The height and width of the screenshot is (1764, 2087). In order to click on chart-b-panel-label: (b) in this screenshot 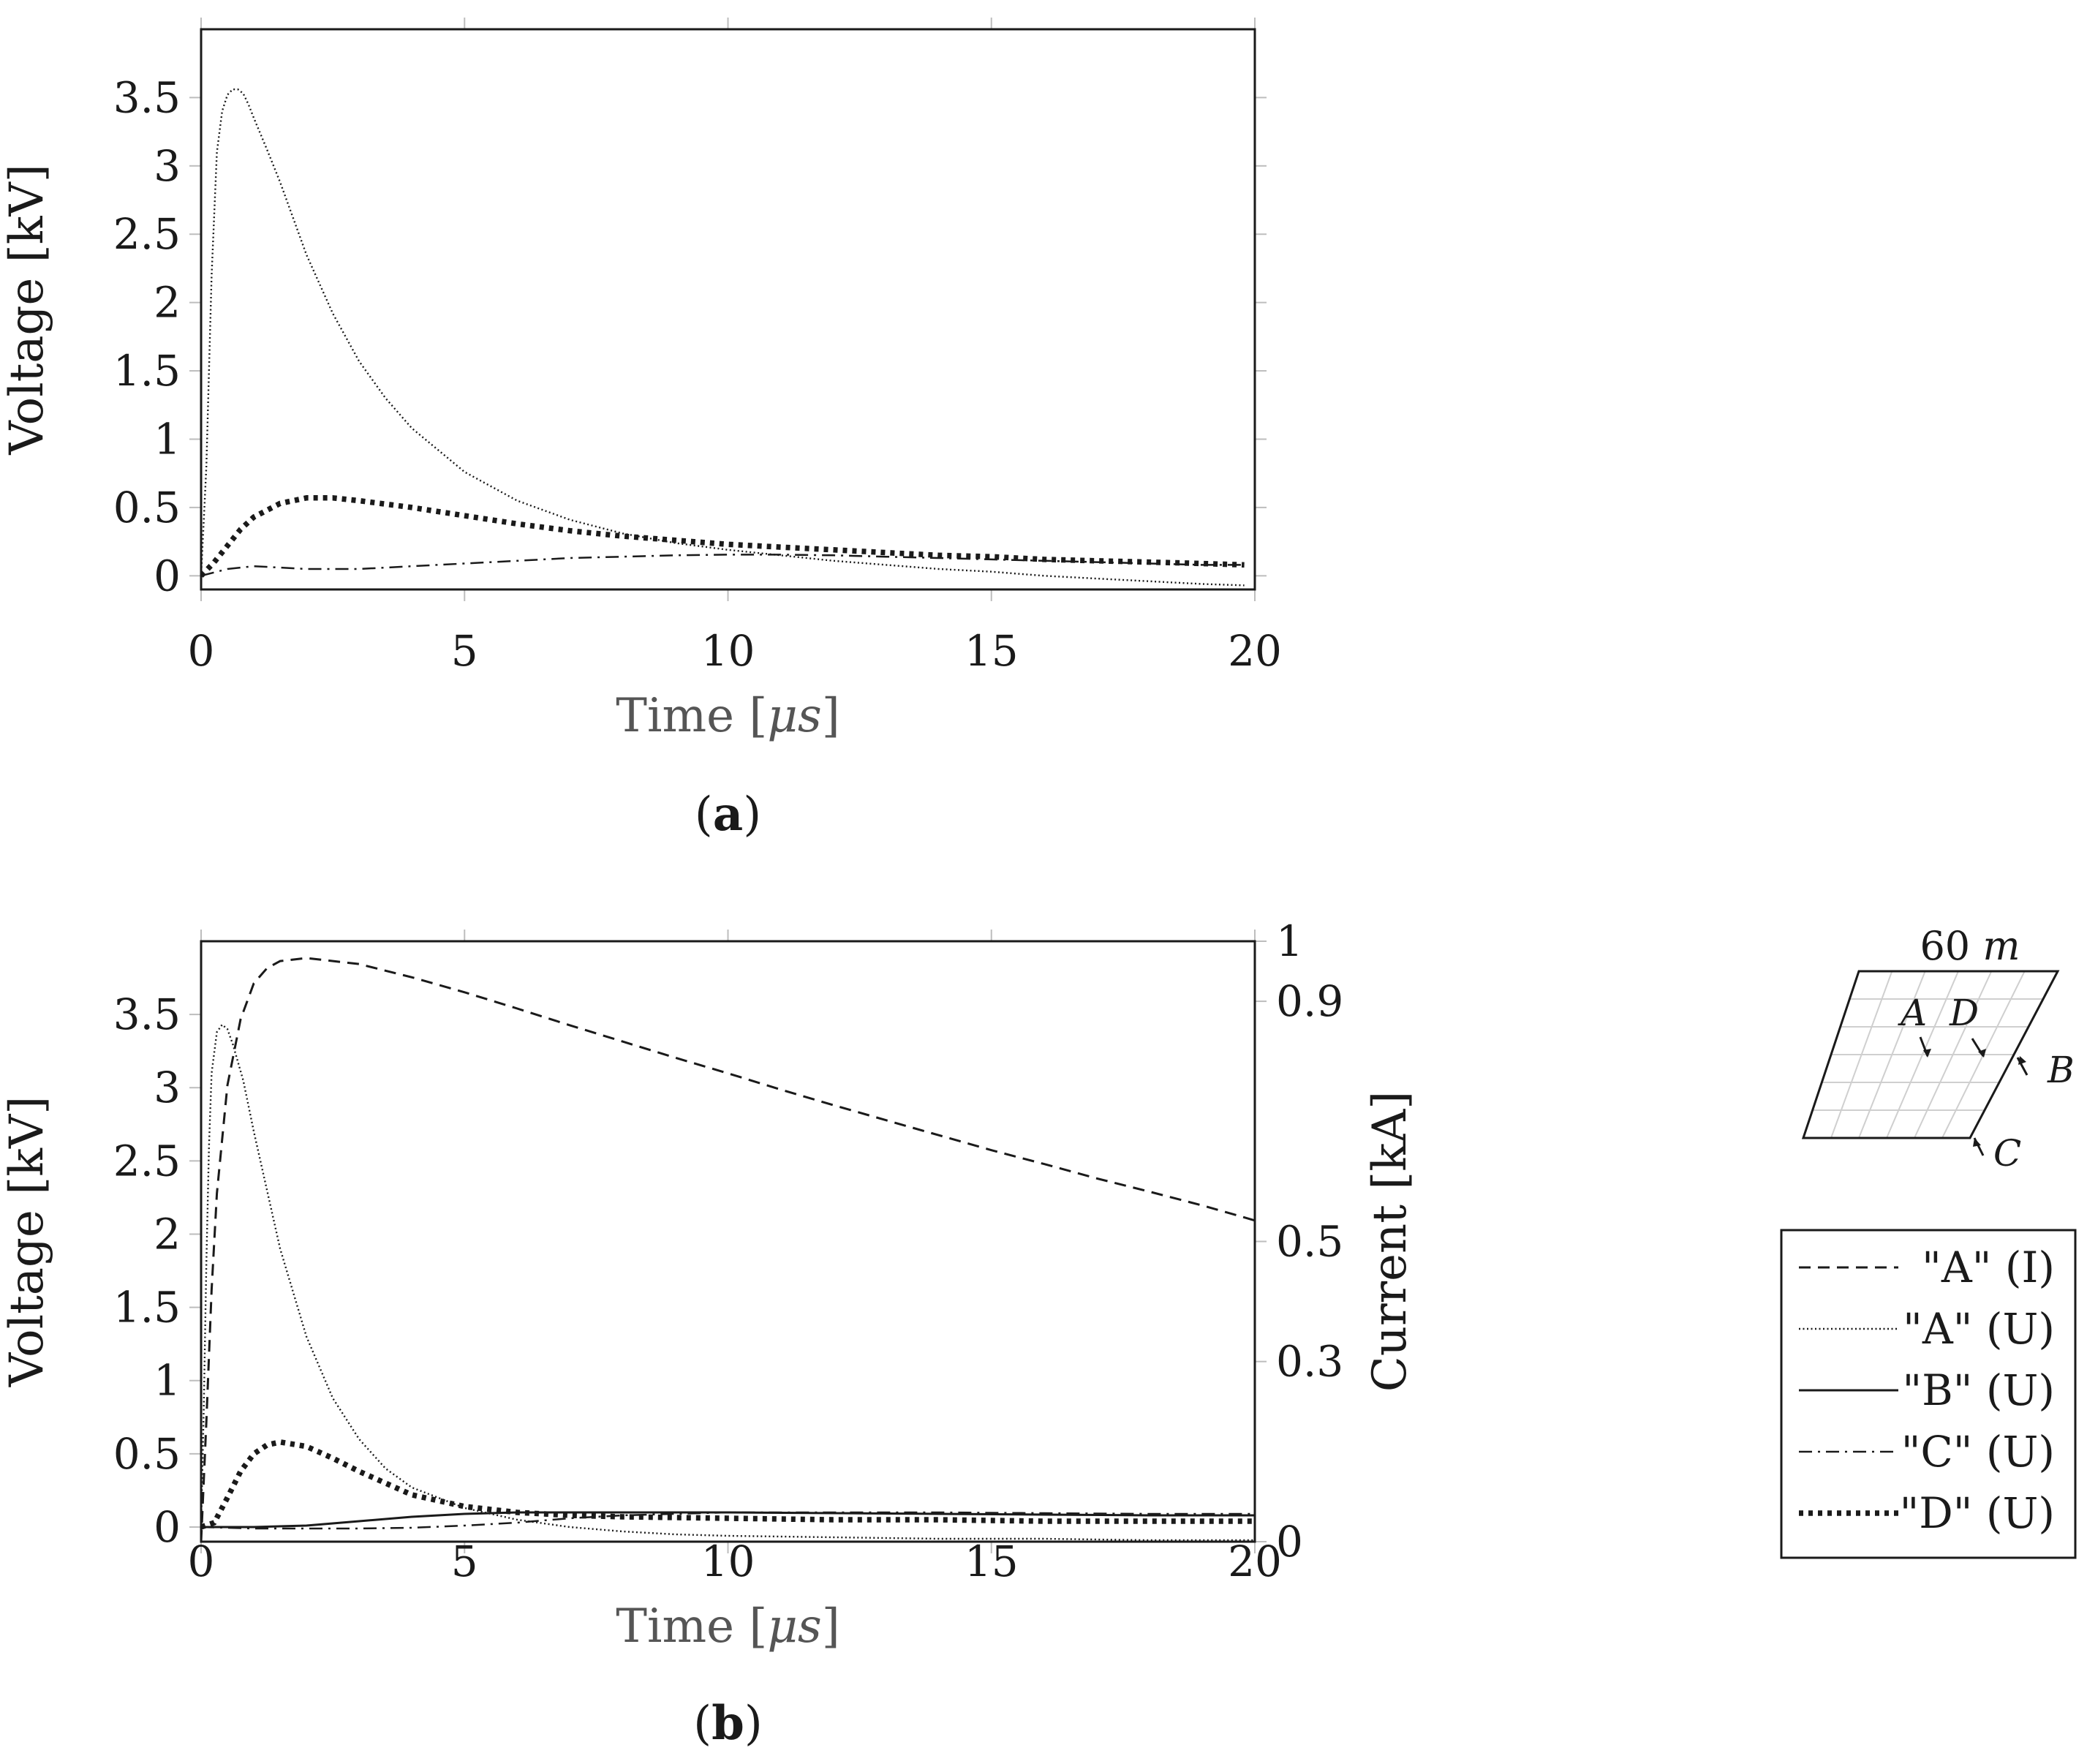, I will do `click(728, 1723)`.